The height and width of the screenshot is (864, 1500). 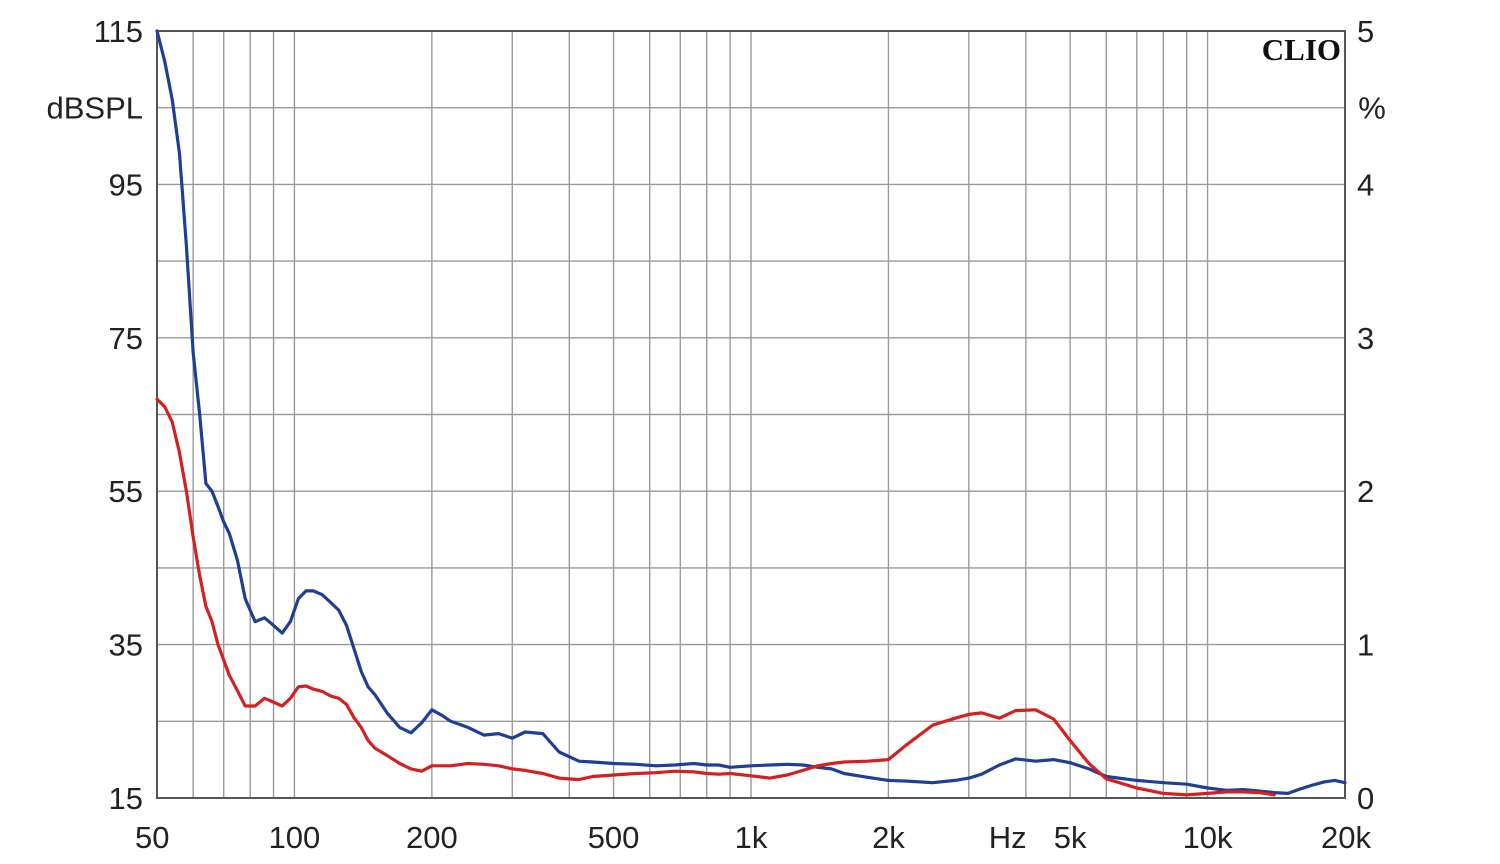 I want to click on y-tick-label-right: 3, so click(x=1365, y=338).